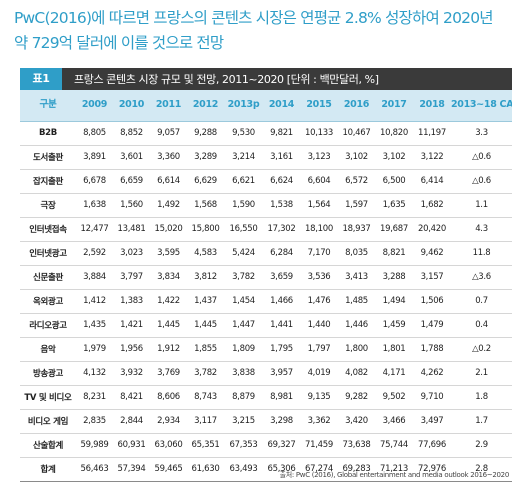  What do you see at coordinates (481, 445) in the screenshot?
I see `table-cell: 2.9` at bounding box center [481, 445].